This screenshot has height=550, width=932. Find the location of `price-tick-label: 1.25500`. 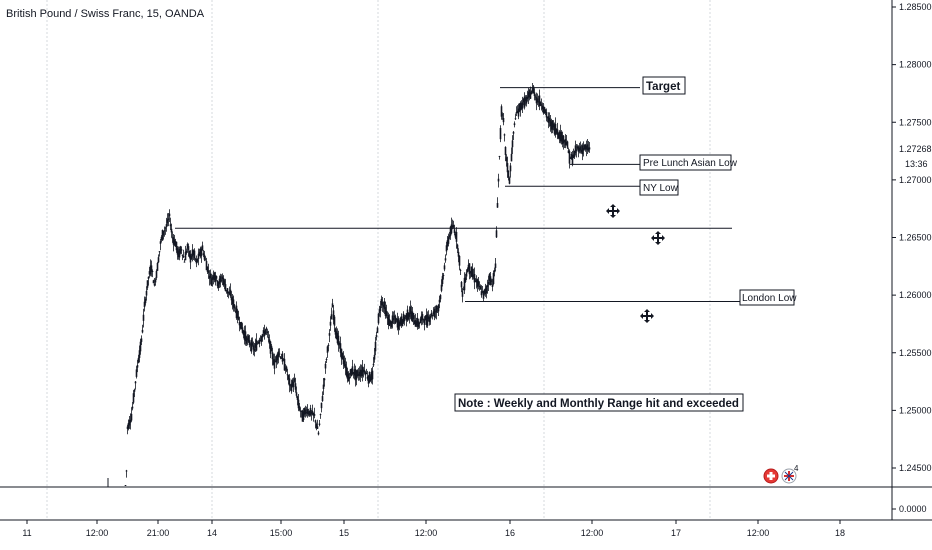

price-tick-label: 1.25500 is located at coordinates (915, 353).